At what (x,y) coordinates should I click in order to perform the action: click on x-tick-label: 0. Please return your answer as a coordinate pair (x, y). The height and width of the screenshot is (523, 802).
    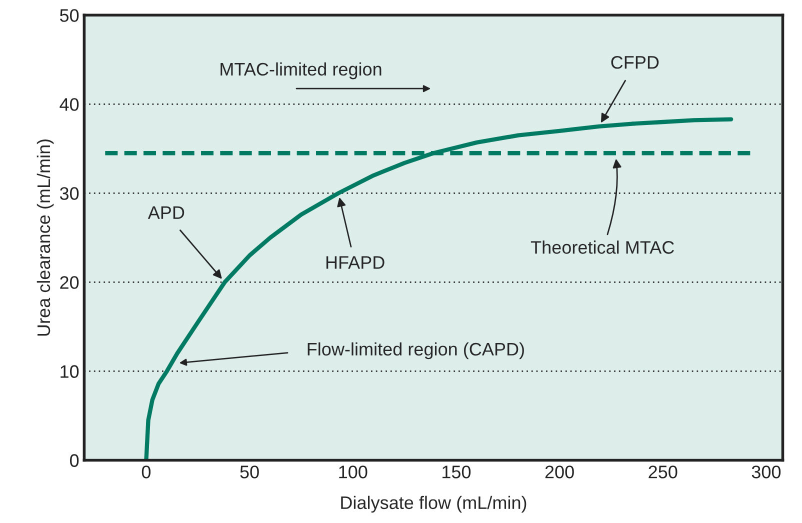
    Looking at the image, I should click on (146, 472).